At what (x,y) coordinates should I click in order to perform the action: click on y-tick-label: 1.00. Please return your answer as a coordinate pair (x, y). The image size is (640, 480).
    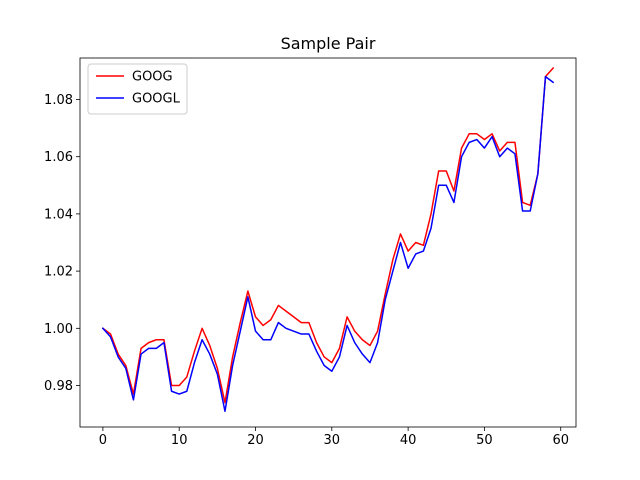
    Looking at the image, I should click on (58, 329).